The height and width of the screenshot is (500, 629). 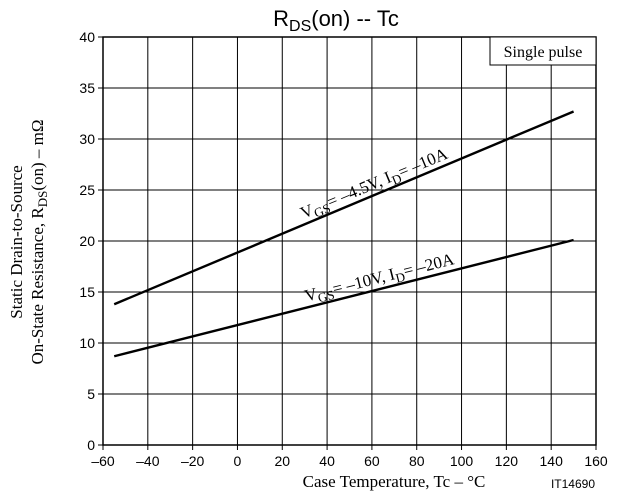 I want to click on single-pulse-label: Single pulse, so click(x=543, y=52).